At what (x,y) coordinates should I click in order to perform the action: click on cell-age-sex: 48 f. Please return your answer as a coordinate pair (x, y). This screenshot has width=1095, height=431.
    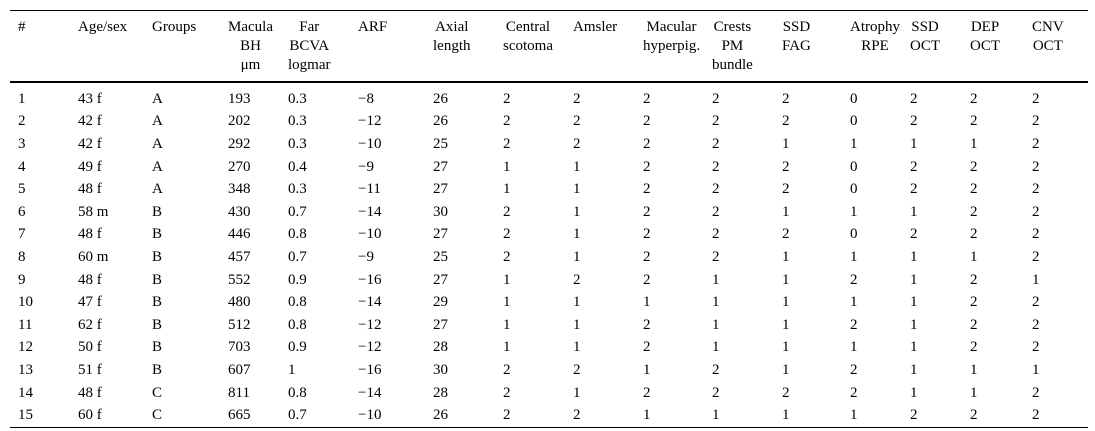
    Looking at the image, I should click on (90, 189).